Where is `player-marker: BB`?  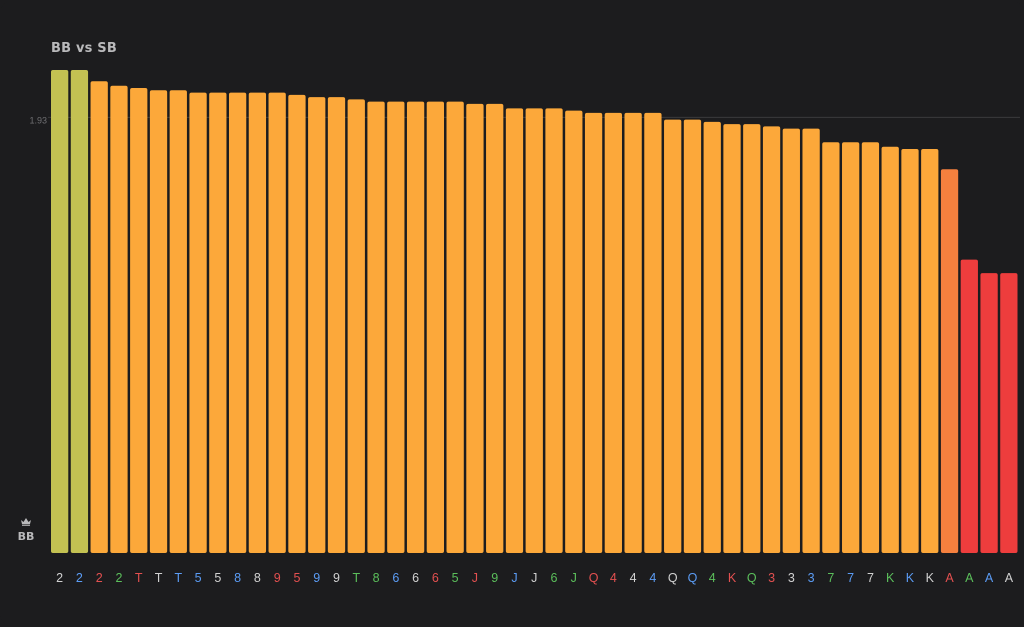
player-marker: BB is located at coordinates (26, 530).